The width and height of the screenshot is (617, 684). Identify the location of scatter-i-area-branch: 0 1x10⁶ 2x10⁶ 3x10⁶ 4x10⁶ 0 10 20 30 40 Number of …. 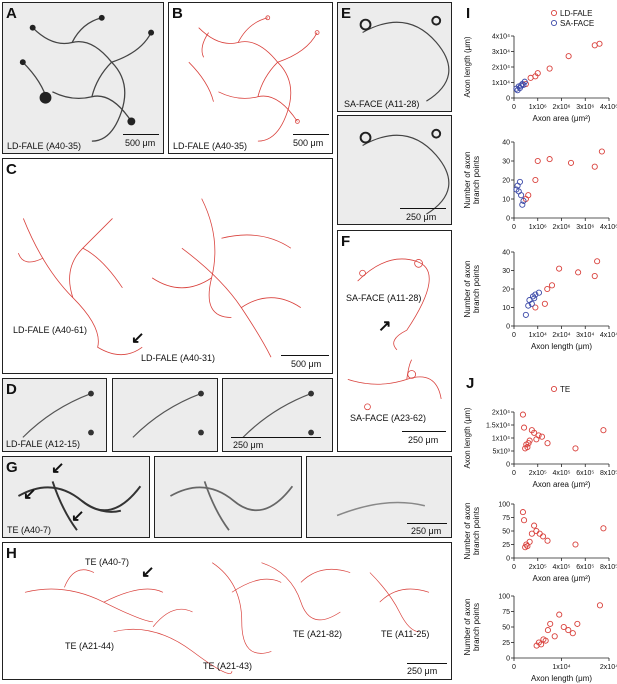
(539, 184).